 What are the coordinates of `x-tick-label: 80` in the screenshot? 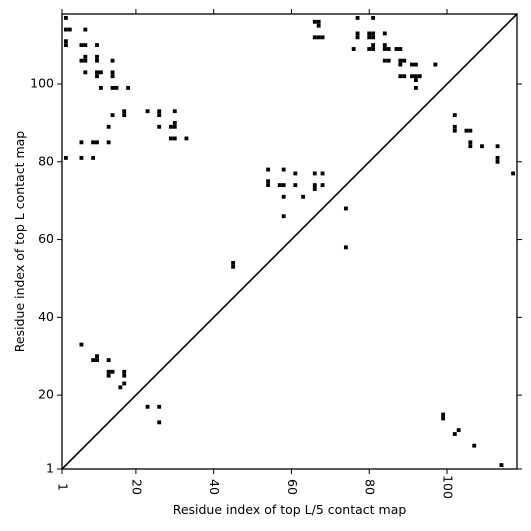 It's located at (370, 487).